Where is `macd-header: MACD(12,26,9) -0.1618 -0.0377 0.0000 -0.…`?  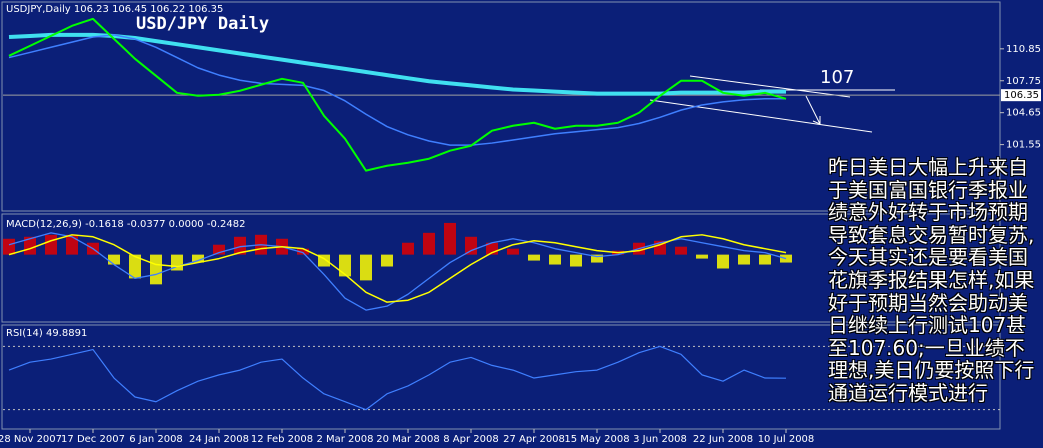
macd-header: MACD(12,26,9) -0.1618 -0.0377 0.0000 -0.… is located at coordinates (125, 224).